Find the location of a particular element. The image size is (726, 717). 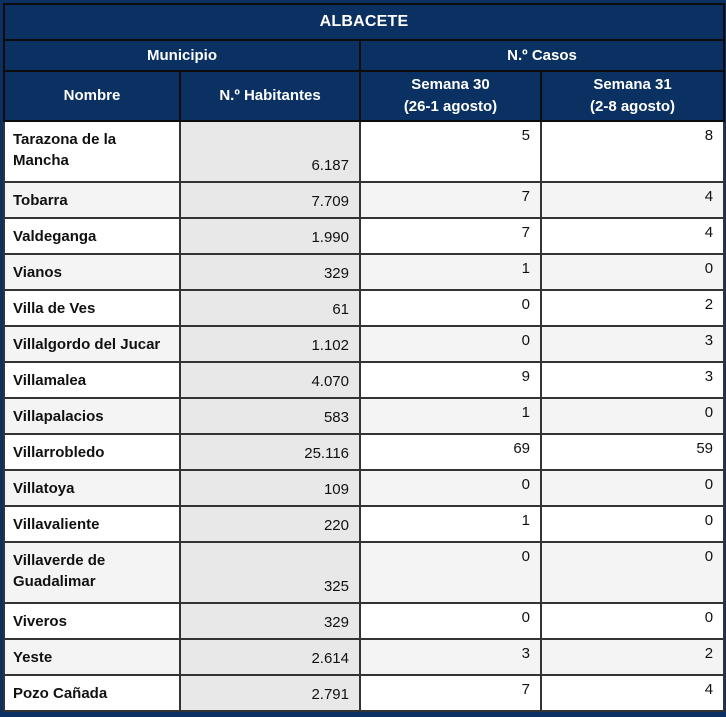

table-row: Villapalacios 583 1 0 is located at coordinates (364, 415).